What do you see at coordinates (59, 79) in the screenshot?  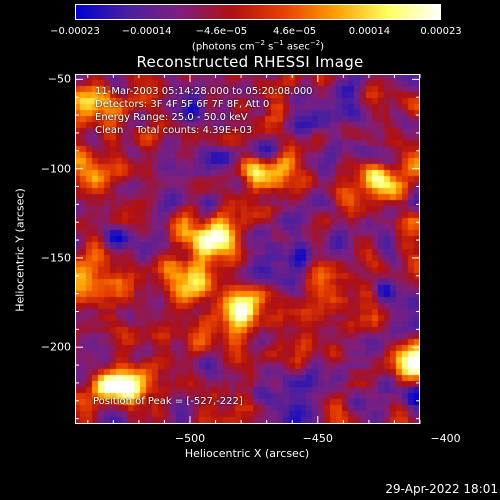 I see `y-tick-label: −50` at bounding box center [59, 79].